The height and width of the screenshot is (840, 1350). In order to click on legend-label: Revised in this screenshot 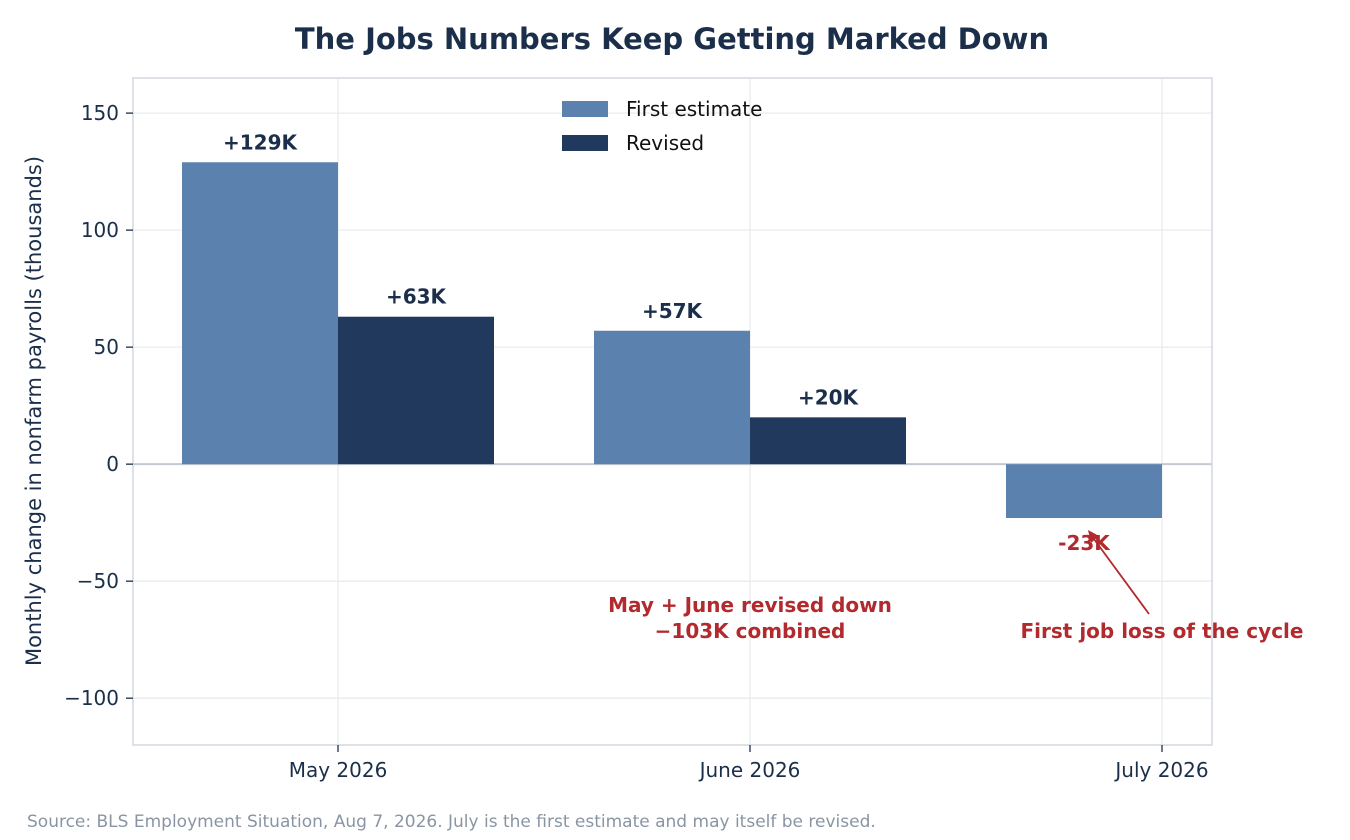, I will do `click(665, 143)`.